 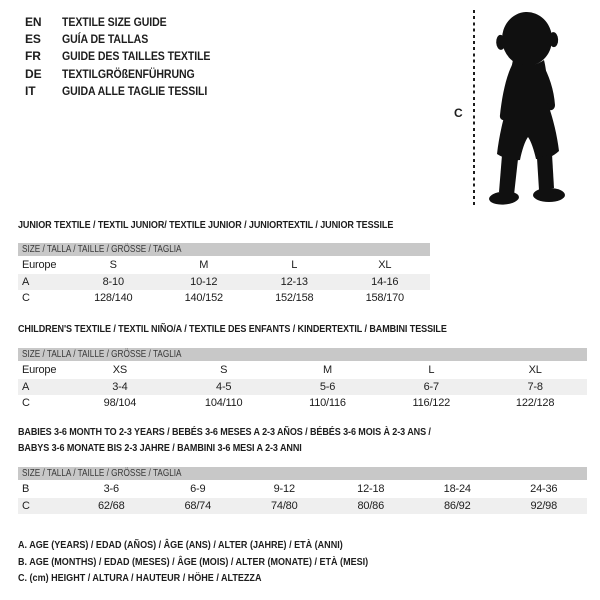 What do you see at coordinates (535, 403) in the screenshot?
I see `table-cell: 122/128` at bounding box center [535, 403].